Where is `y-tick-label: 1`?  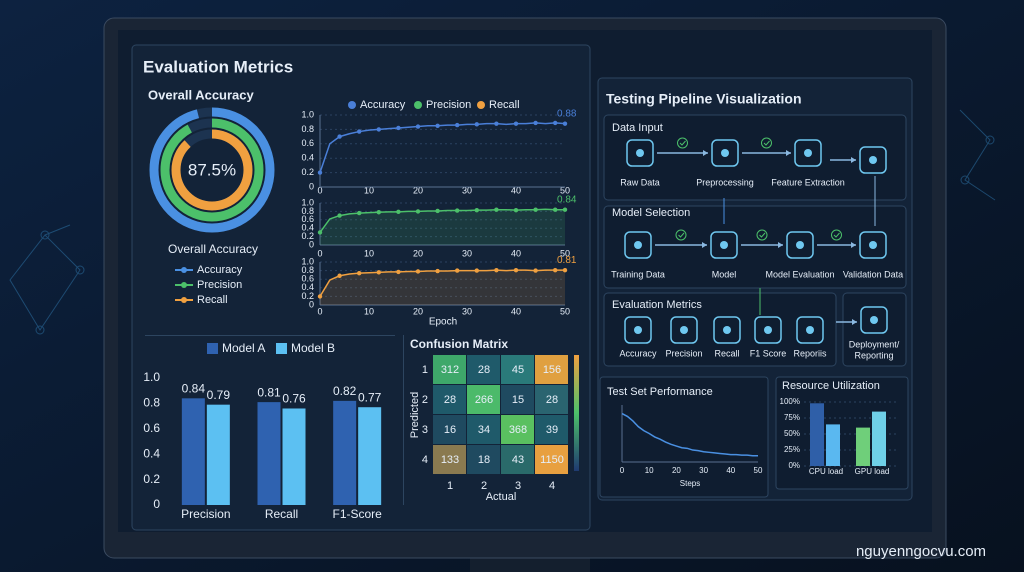
y-tick-label: 1 is located at coordinates (425, 370).